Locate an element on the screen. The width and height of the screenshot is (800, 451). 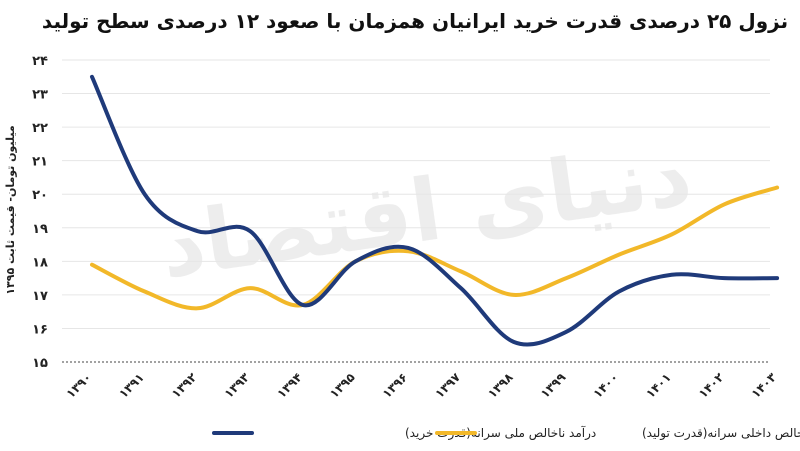
x-tick-label: ۱۳۹۰ is located at coordinates (79, 385).